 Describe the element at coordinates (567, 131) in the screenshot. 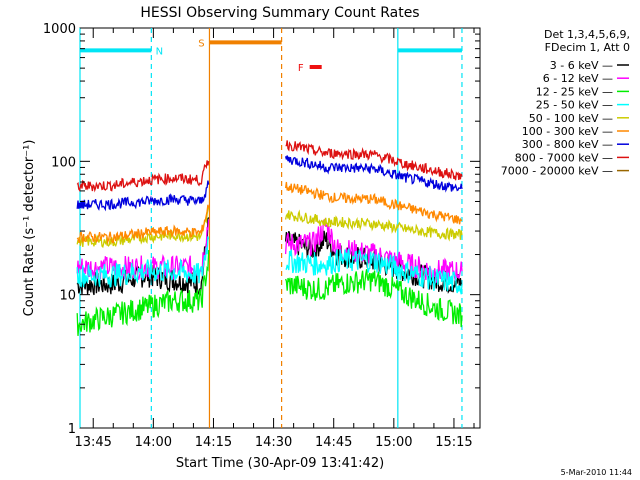

I see `legend-entry-label: 100 - 300 keV —` at that location.